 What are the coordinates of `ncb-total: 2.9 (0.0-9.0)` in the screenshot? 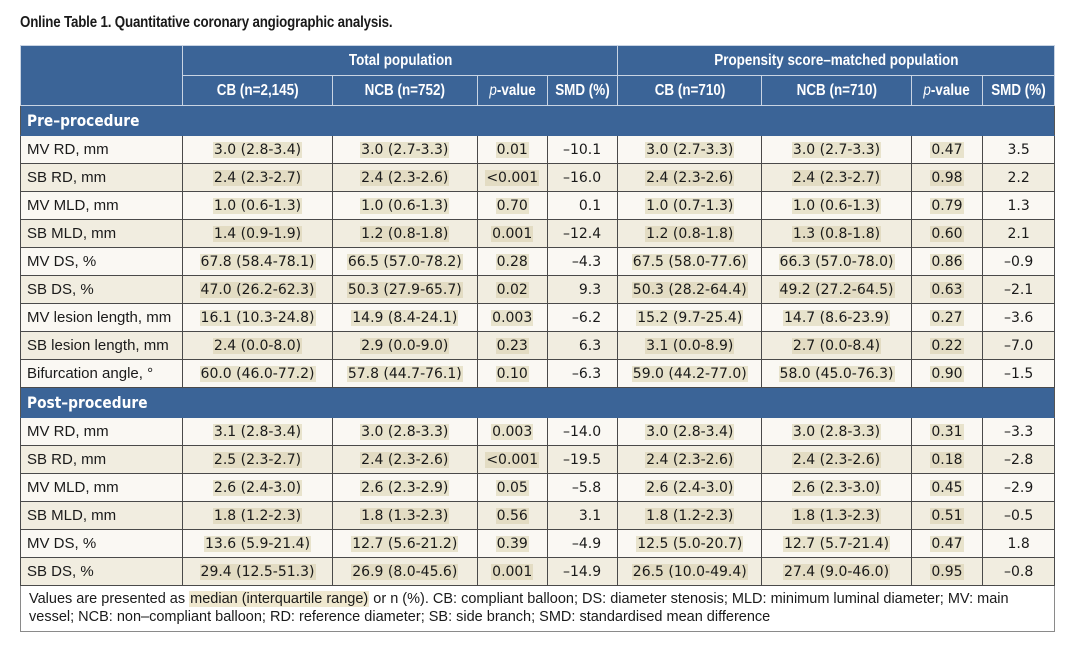 It's located at (404, 345).